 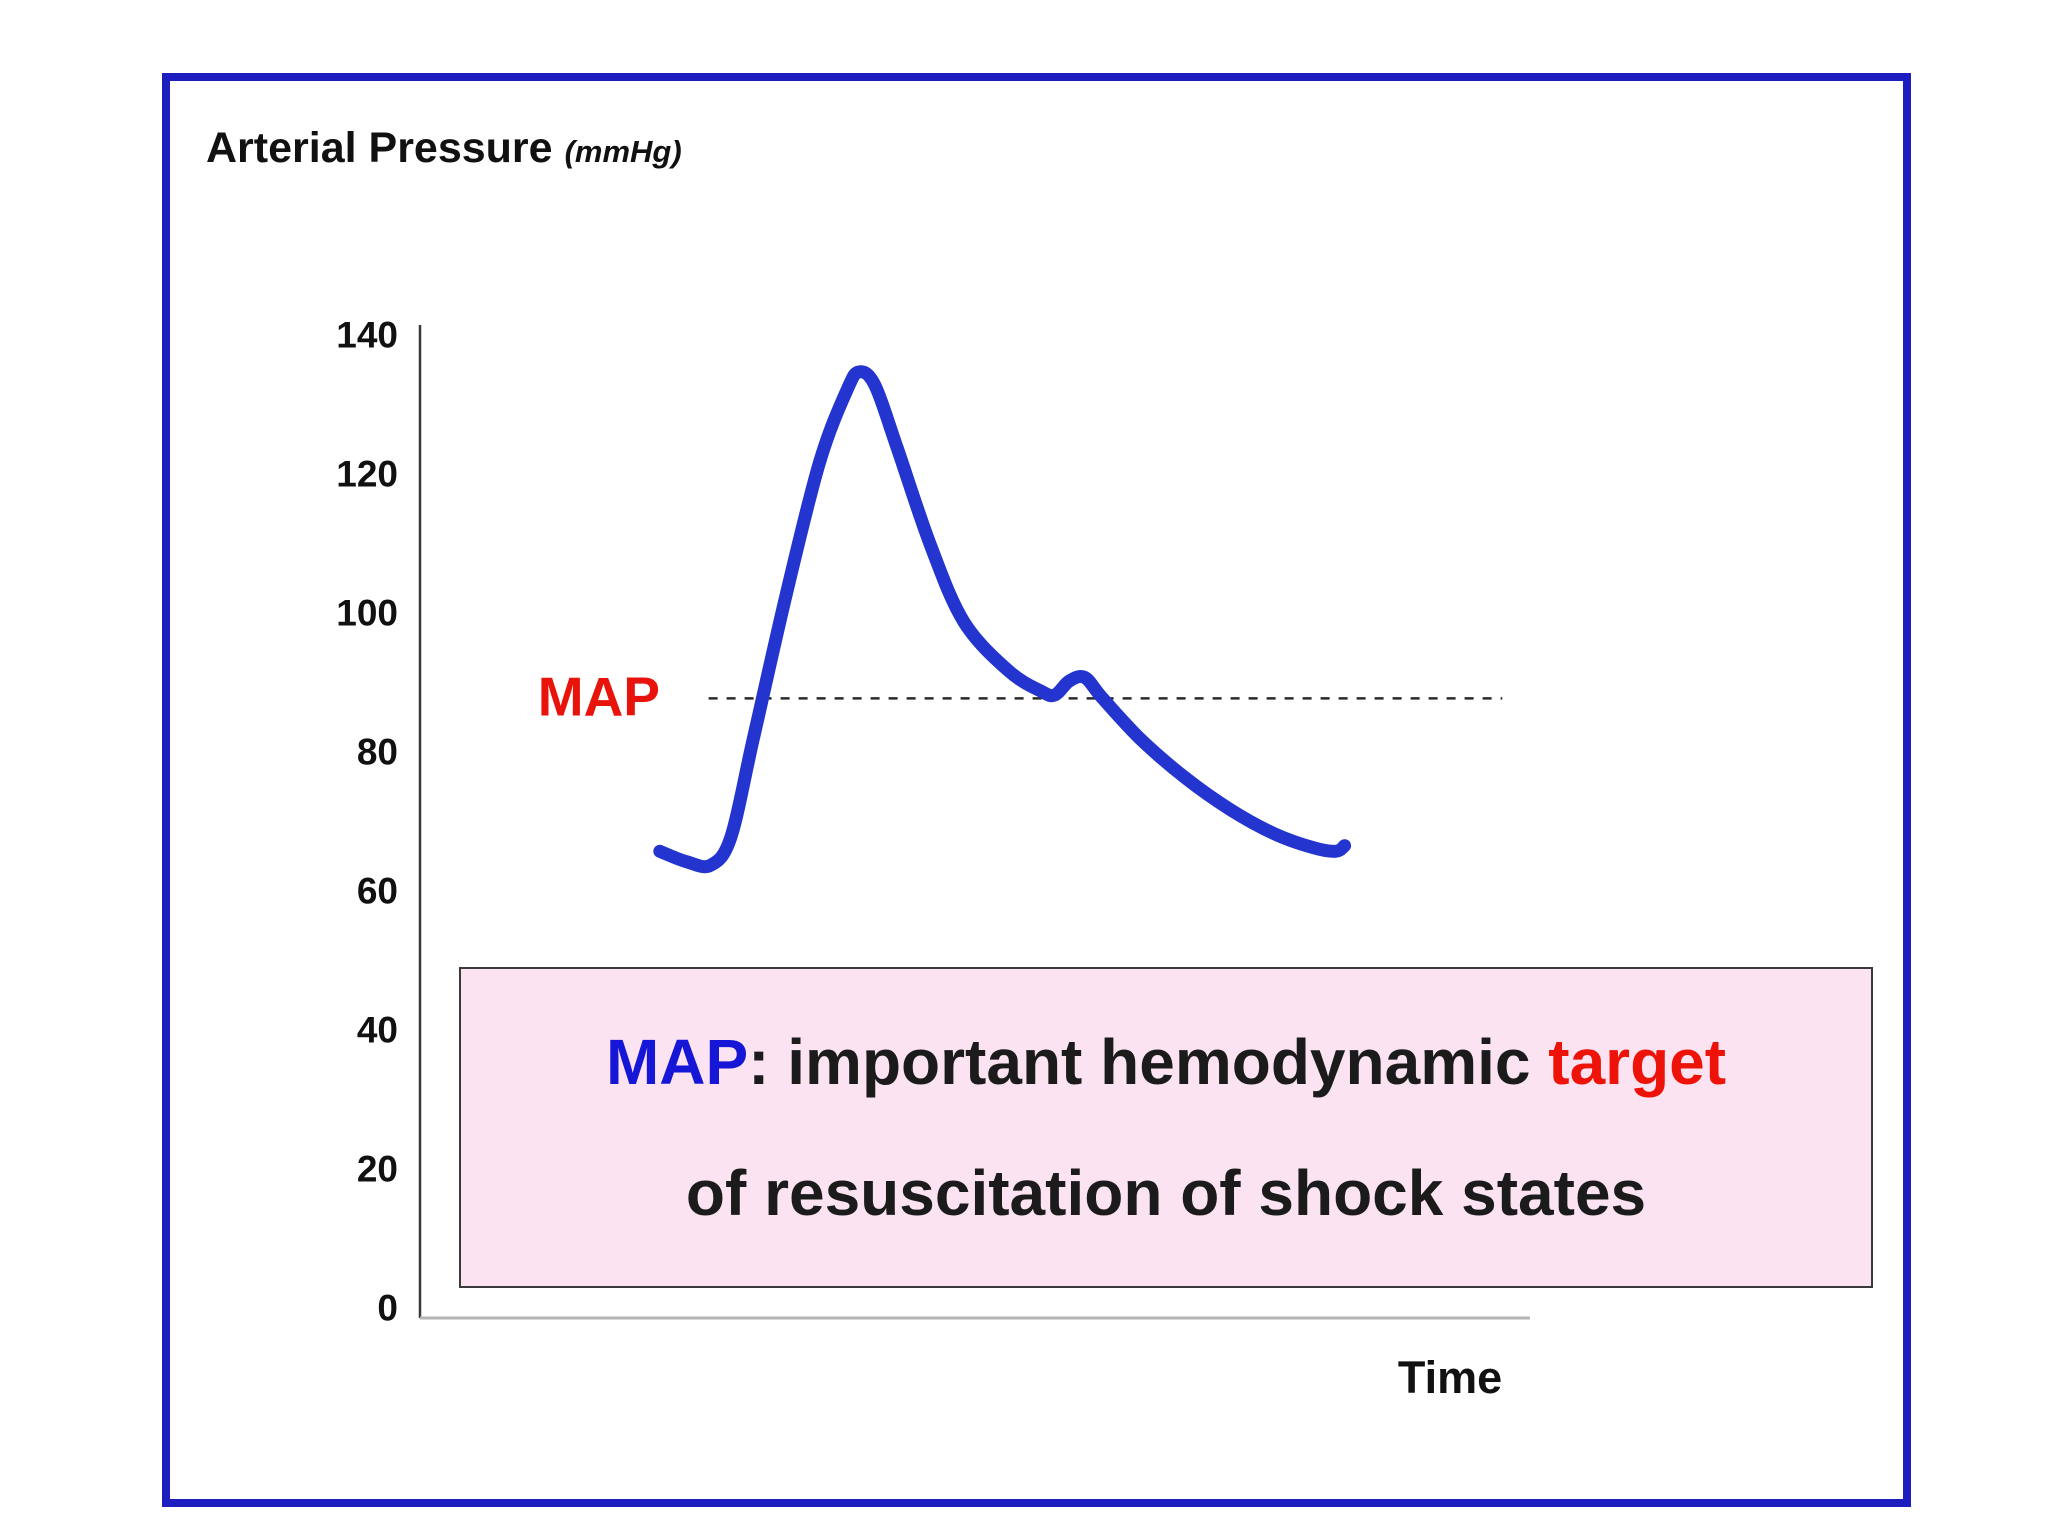 What do you see at coordinates (367, 613) in the screenshot?
I see `y-tick-label-100: 100` at bounding box center [367, 613].